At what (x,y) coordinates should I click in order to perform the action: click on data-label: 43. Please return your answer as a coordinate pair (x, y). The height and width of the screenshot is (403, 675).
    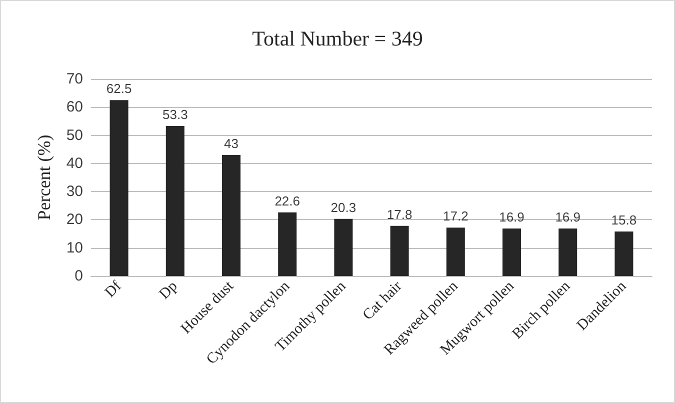
    Looking at the image, I should click on (231, 143).